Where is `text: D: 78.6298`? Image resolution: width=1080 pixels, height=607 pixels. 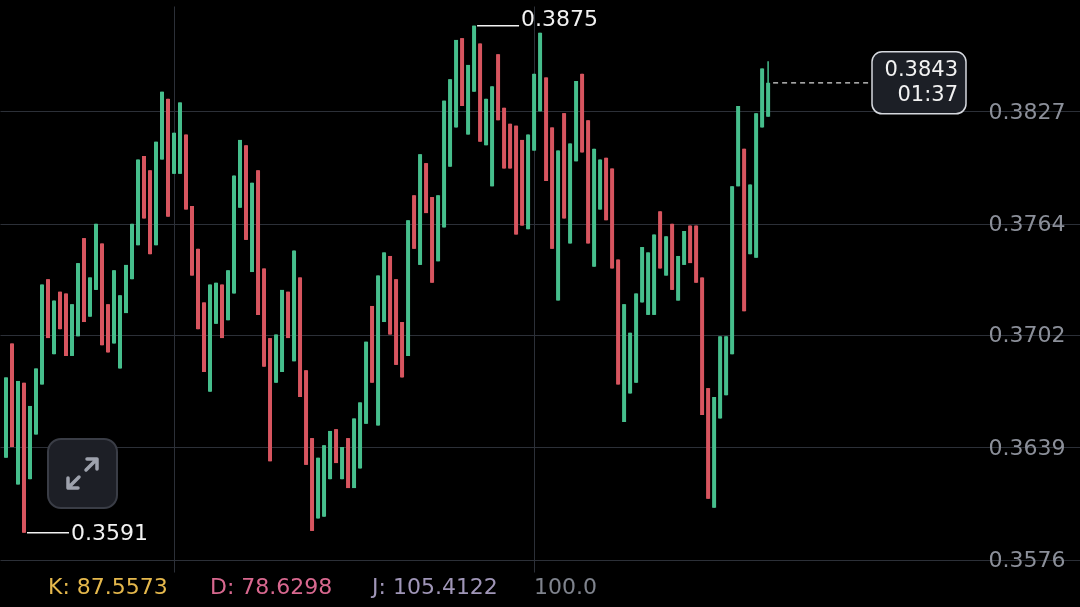 text: D: 78.6298 is located at coordinates (271, 586).